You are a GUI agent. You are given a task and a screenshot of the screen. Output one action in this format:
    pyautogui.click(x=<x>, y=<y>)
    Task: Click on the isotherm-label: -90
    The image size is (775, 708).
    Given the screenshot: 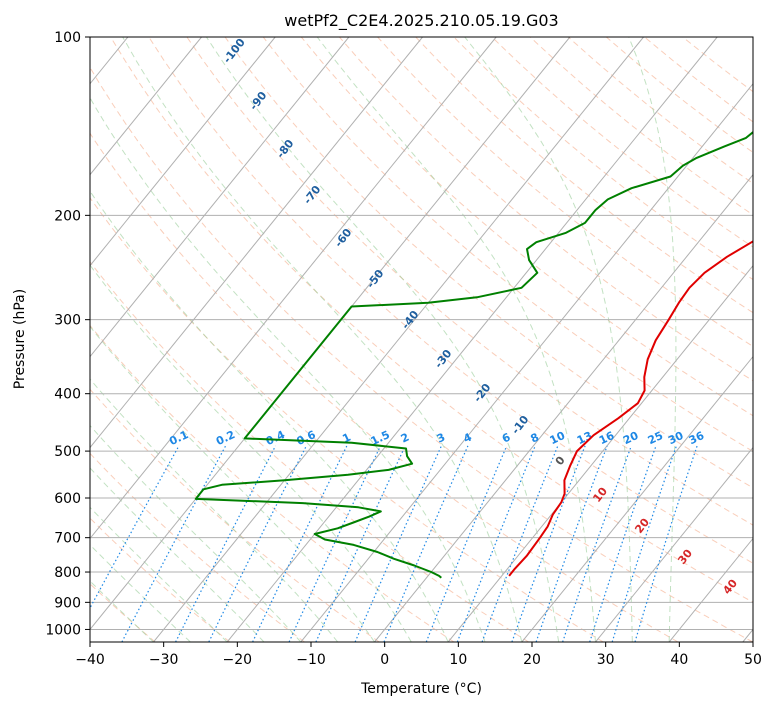 What is the action you would take?
    pyautogui.click(x=258, y=101)
    